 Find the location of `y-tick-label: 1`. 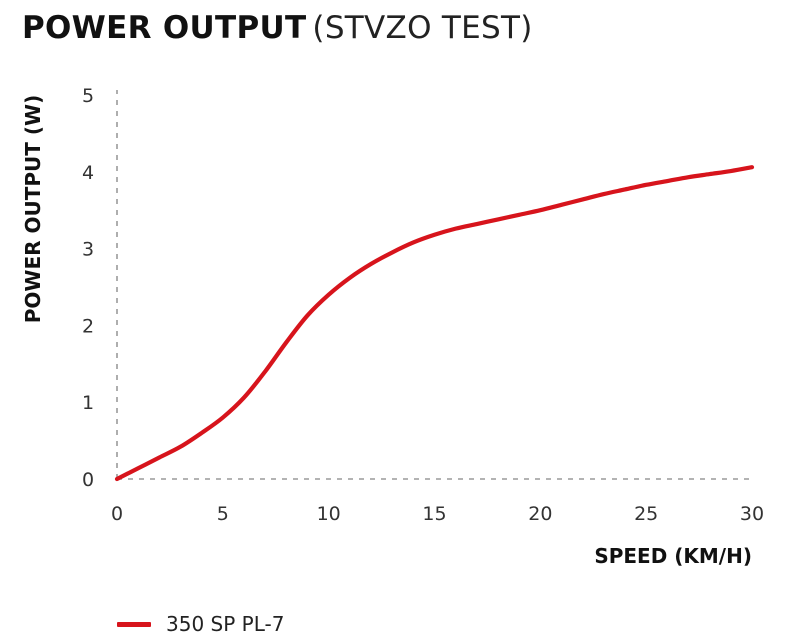

y-tick-label: 1 is located at coordinates (88, 403).